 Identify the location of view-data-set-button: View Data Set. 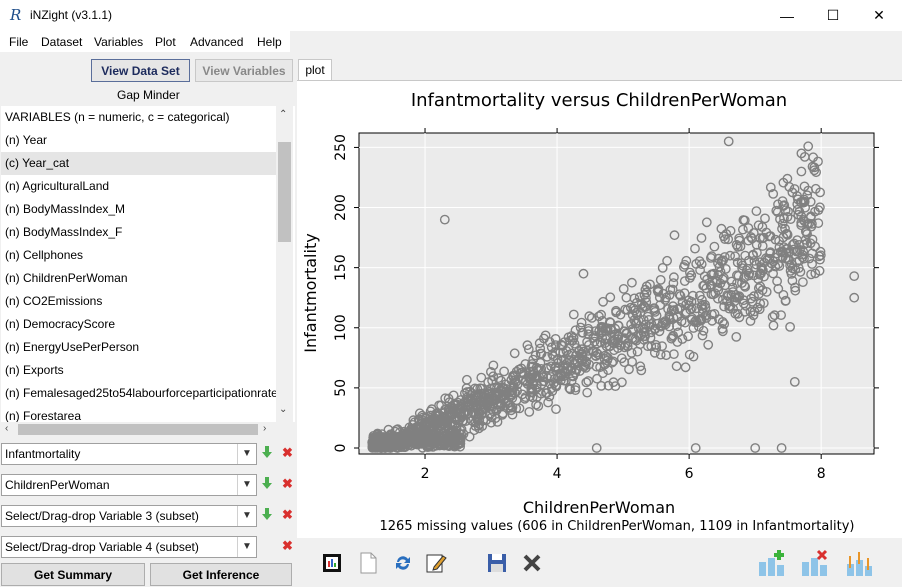
(140, 70).